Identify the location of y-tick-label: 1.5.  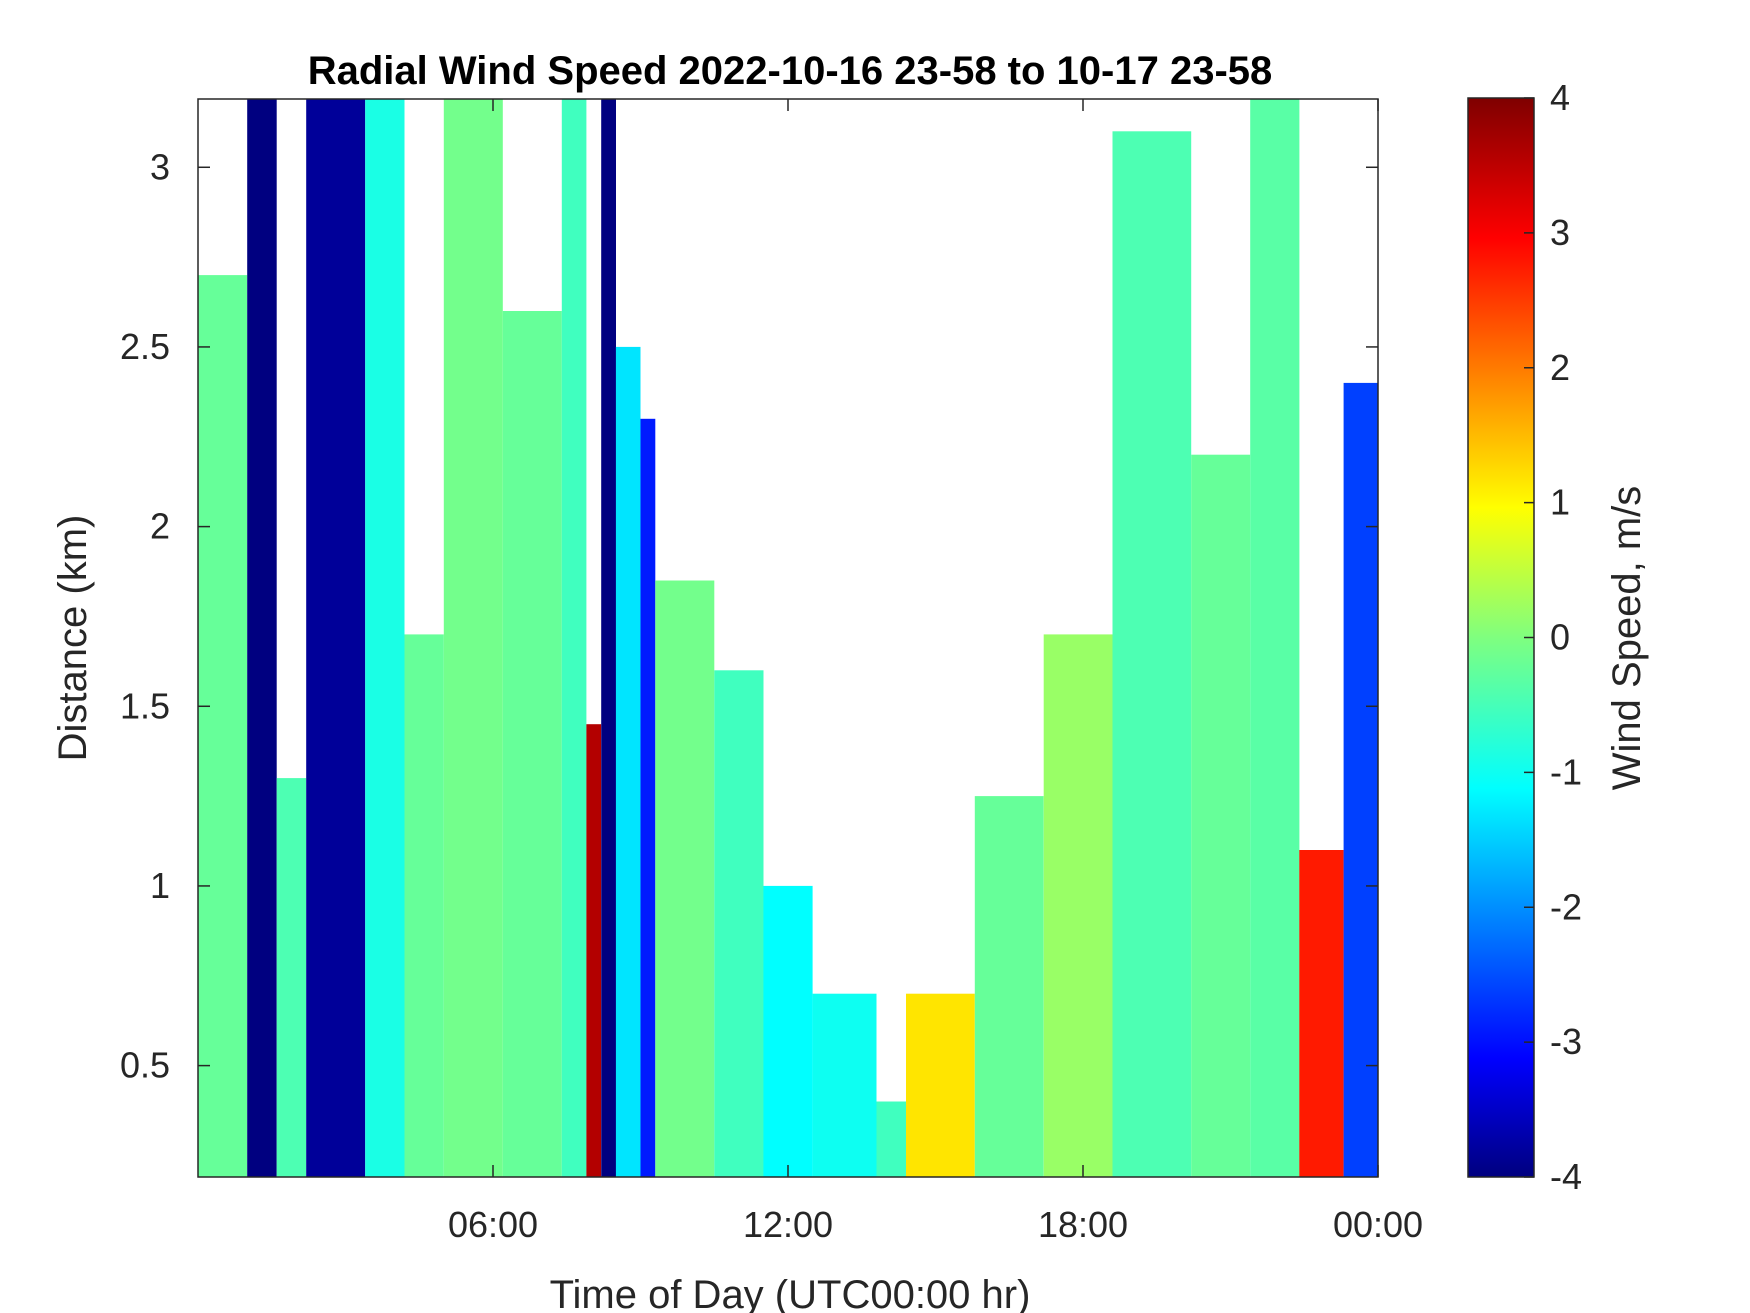
(145, 705).